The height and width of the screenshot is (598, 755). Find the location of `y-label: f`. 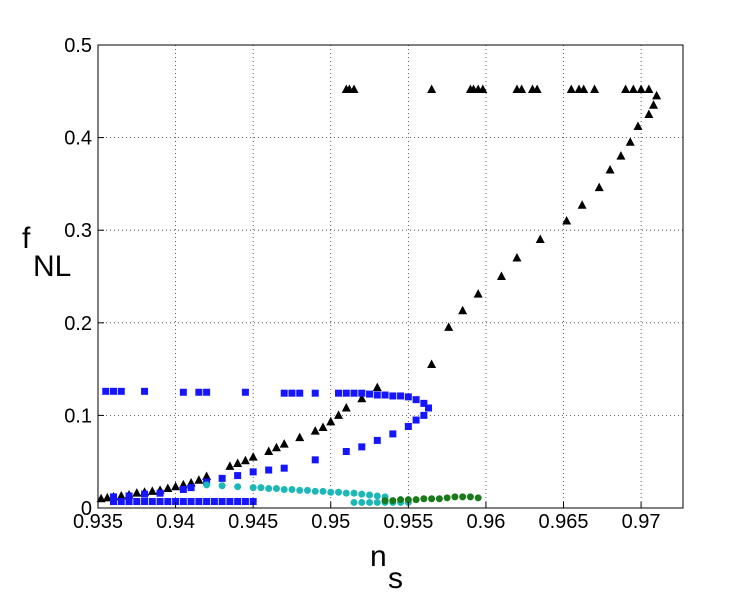

y-label: f is located at coordinates (26, 238).